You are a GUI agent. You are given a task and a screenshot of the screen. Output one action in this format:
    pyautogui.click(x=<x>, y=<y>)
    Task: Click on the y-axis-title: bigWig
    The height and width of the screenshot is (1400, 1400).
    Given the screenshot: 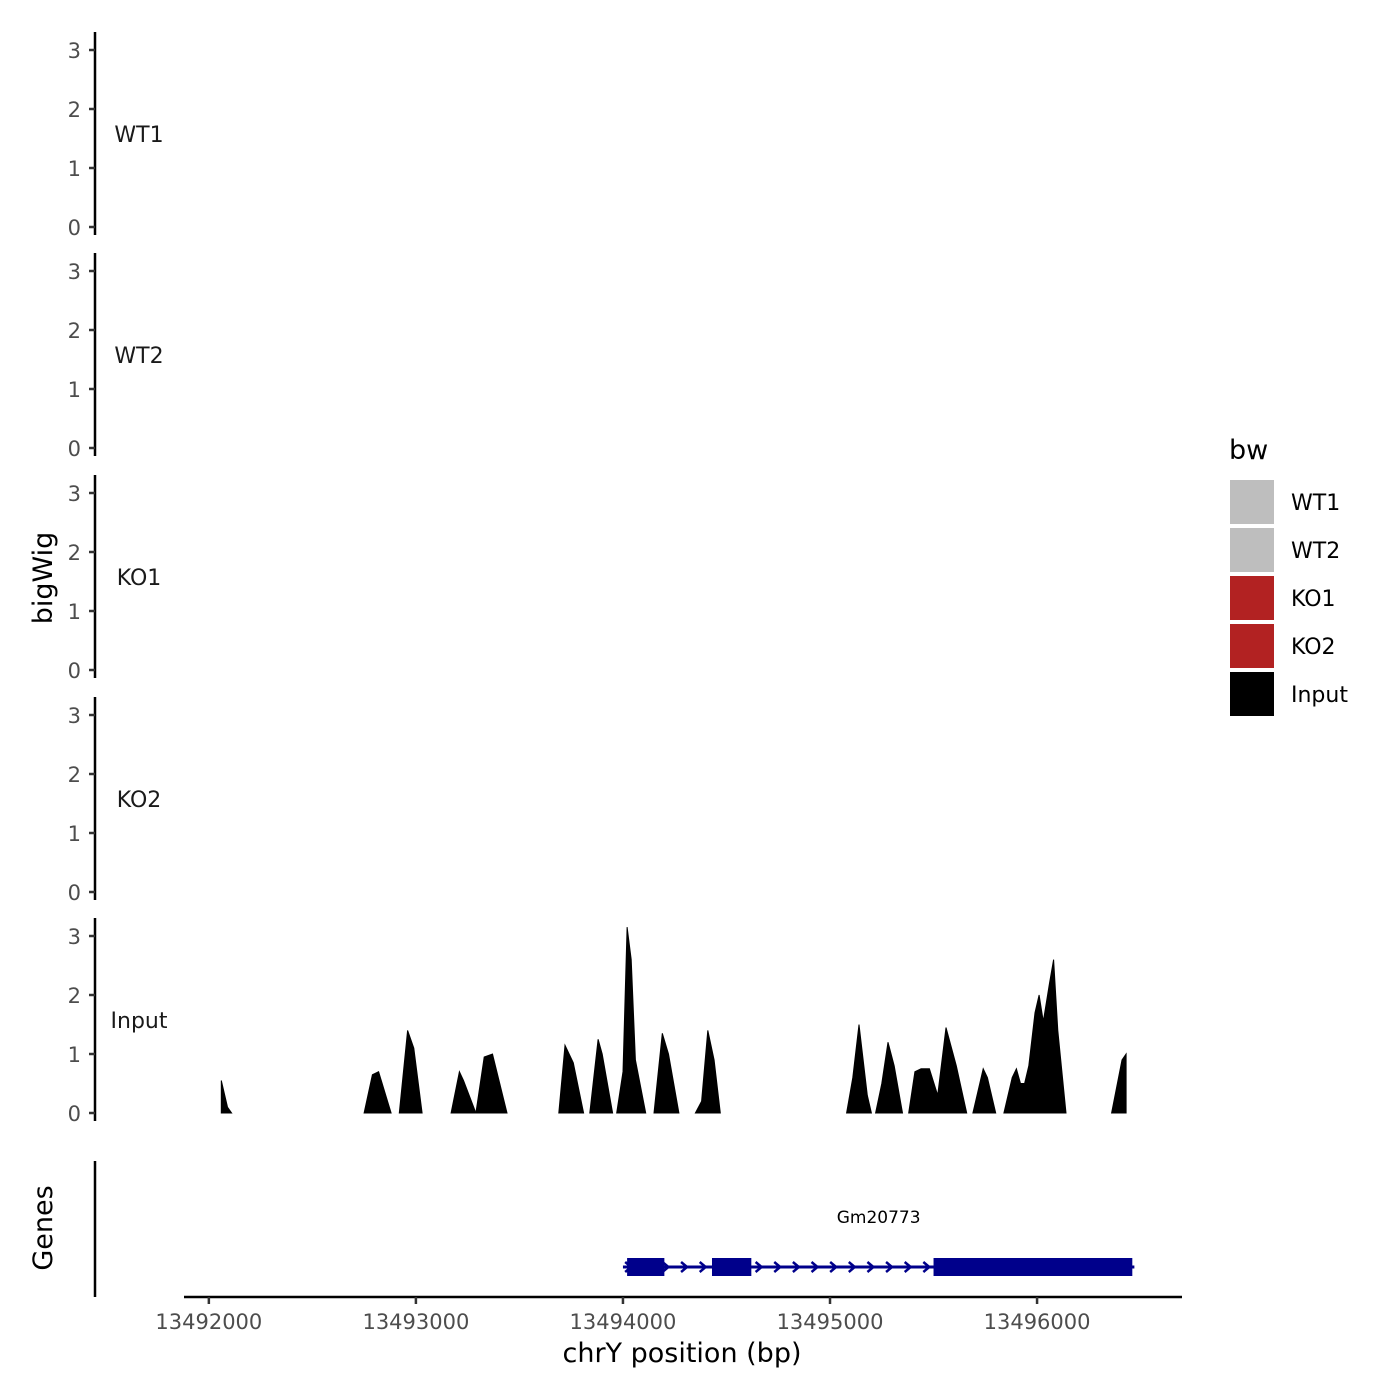 What is the action you would take?
    pyautogui.click(x=43, y=578)
    